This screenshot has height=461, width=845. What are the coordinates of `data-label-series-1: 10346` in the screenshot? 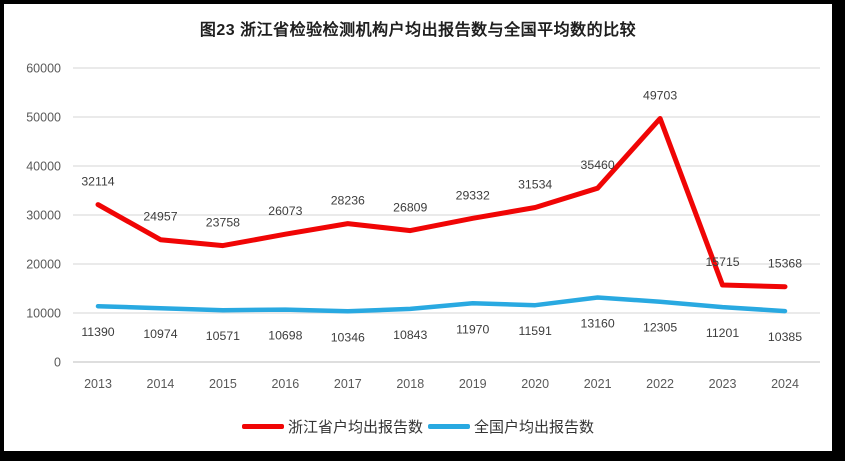 It's located at (348, 337).